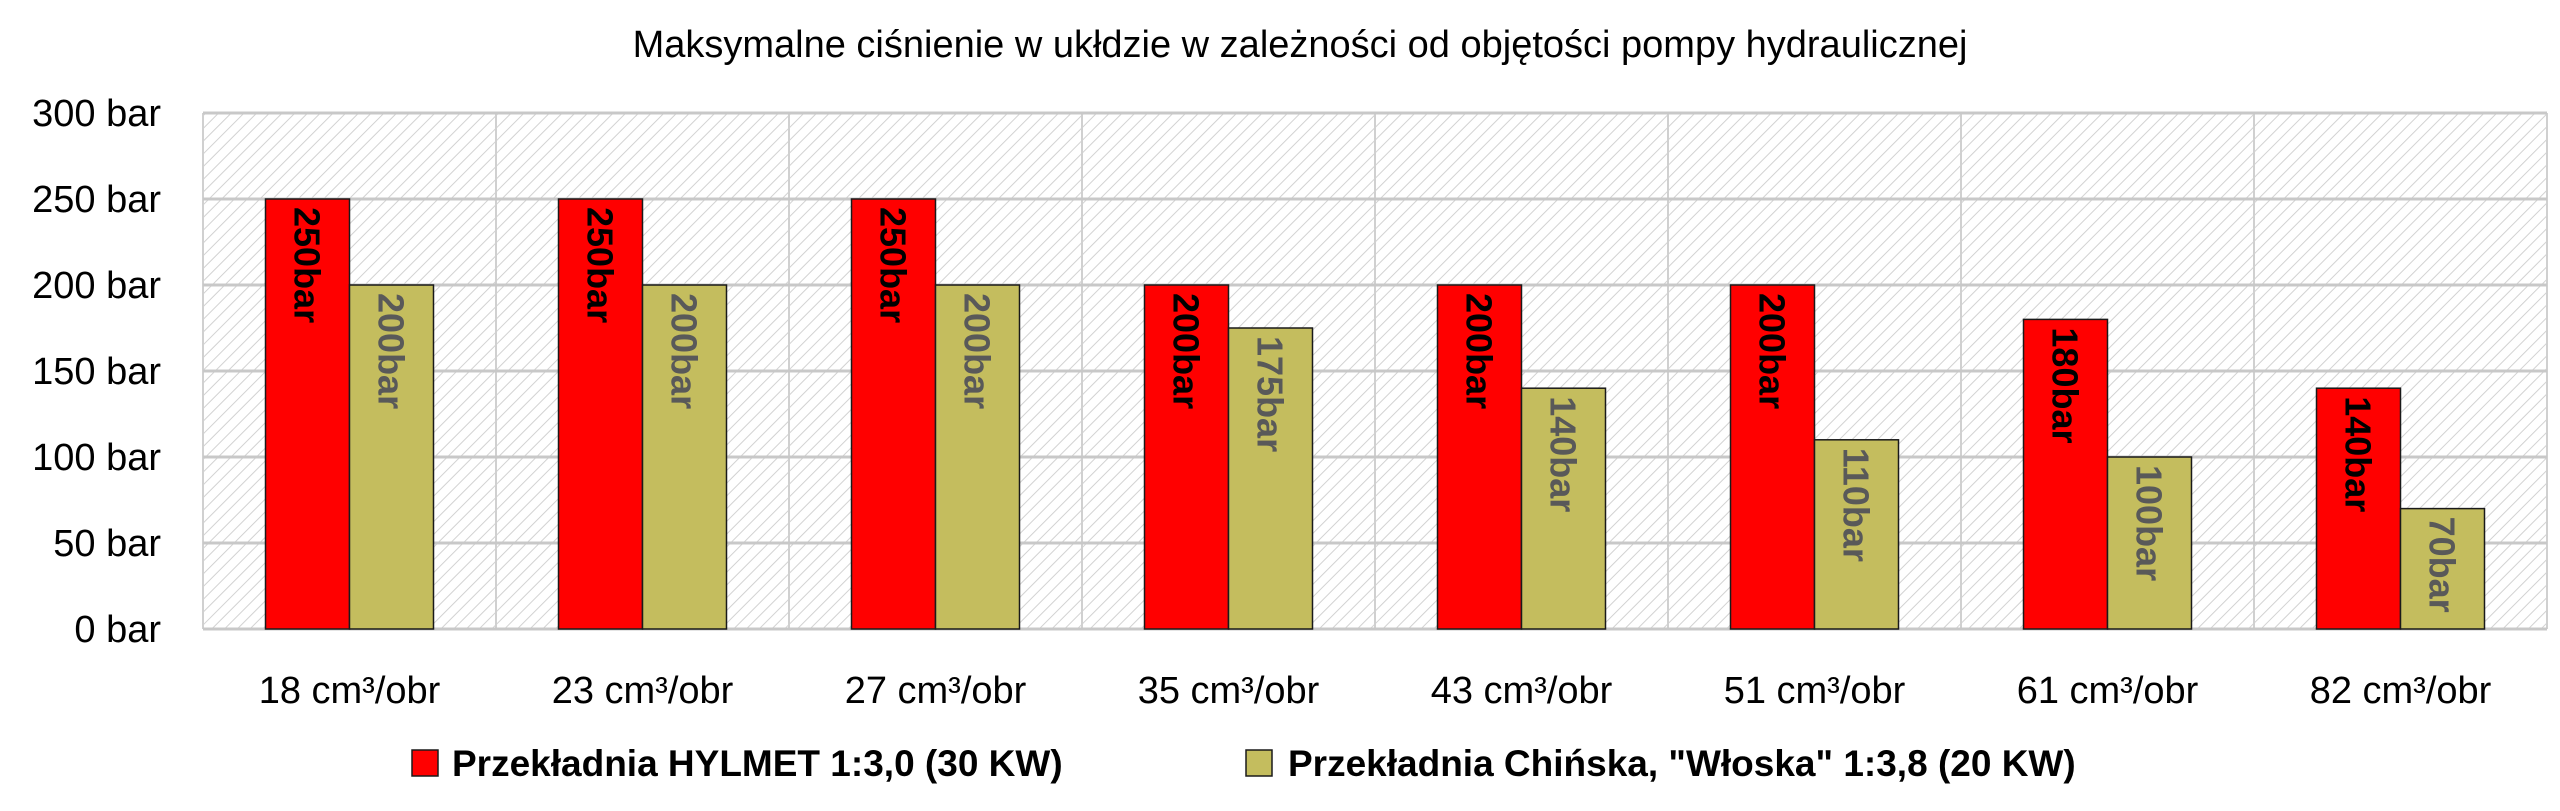 The width and height of the screenshot is (2560, 811). What do you see at coordinates (936, 691) in the screenshot?
I see `x-tick-label: 27 cm³/obr` at bounding box center [936, 691].